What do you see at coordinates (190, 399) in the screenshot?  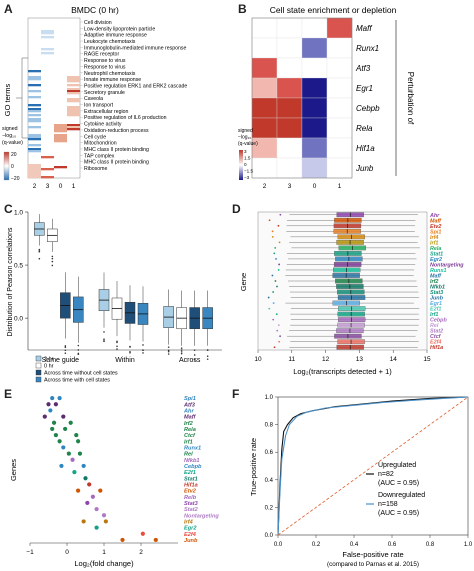 I see `gene-label: Spi1` at bounding box center [190, 399].